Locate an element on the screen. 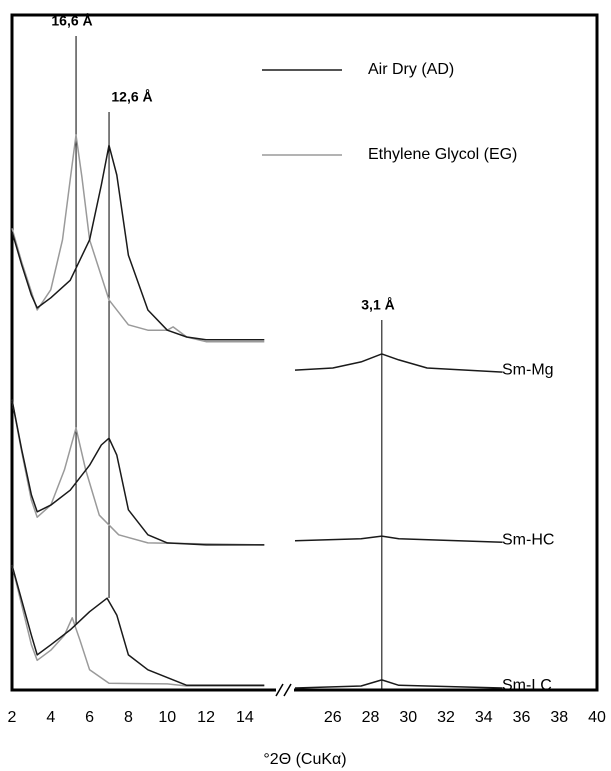  x-tick-label: 26 is located at coordinates (333, 717).